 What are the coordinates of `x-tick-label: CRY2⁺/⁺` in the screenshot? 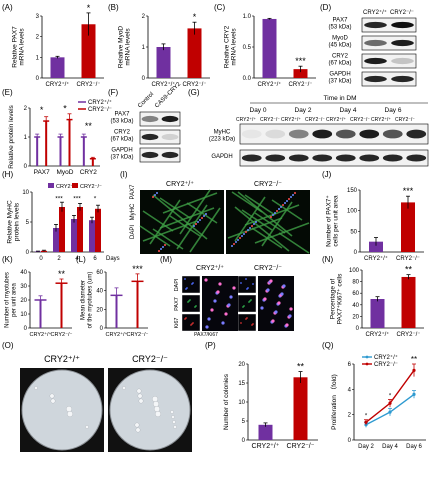 It's located at (117, 334).